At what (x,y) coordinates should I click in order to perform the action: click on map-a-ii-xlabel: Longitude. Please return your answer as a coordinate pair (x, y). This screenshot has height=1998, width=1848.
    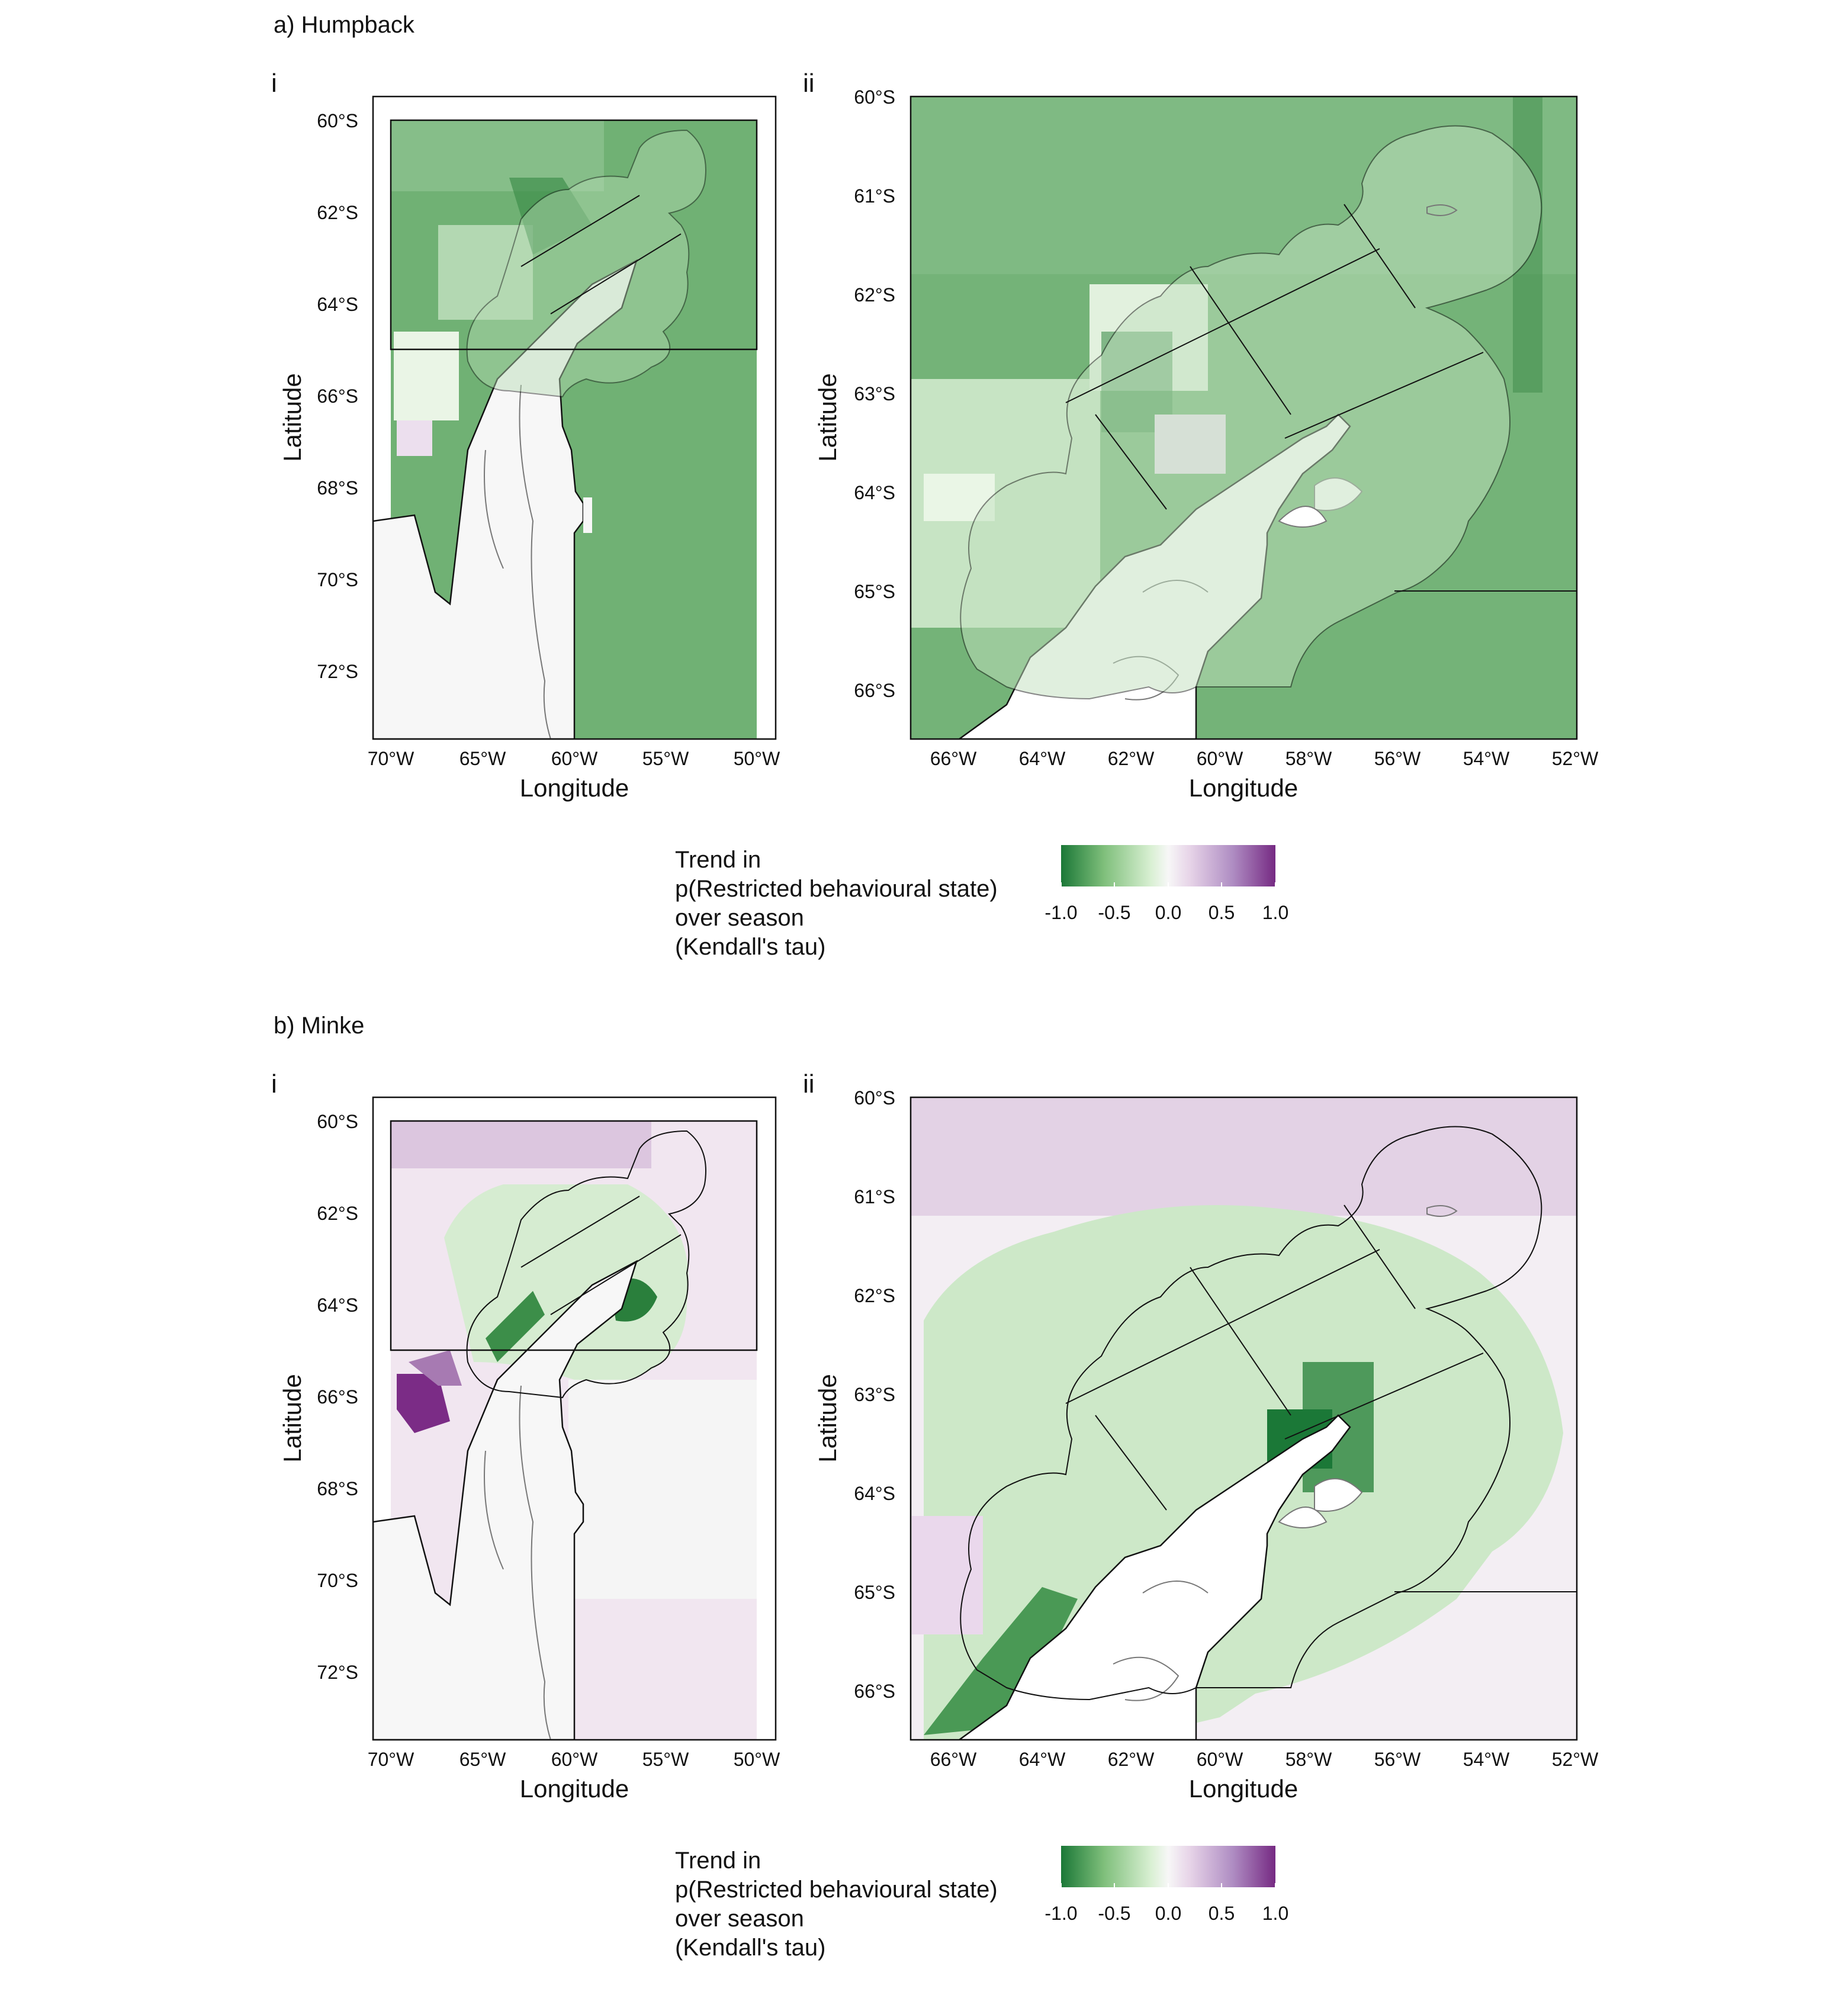
    Looking at the image, I should click on (1244, 788).